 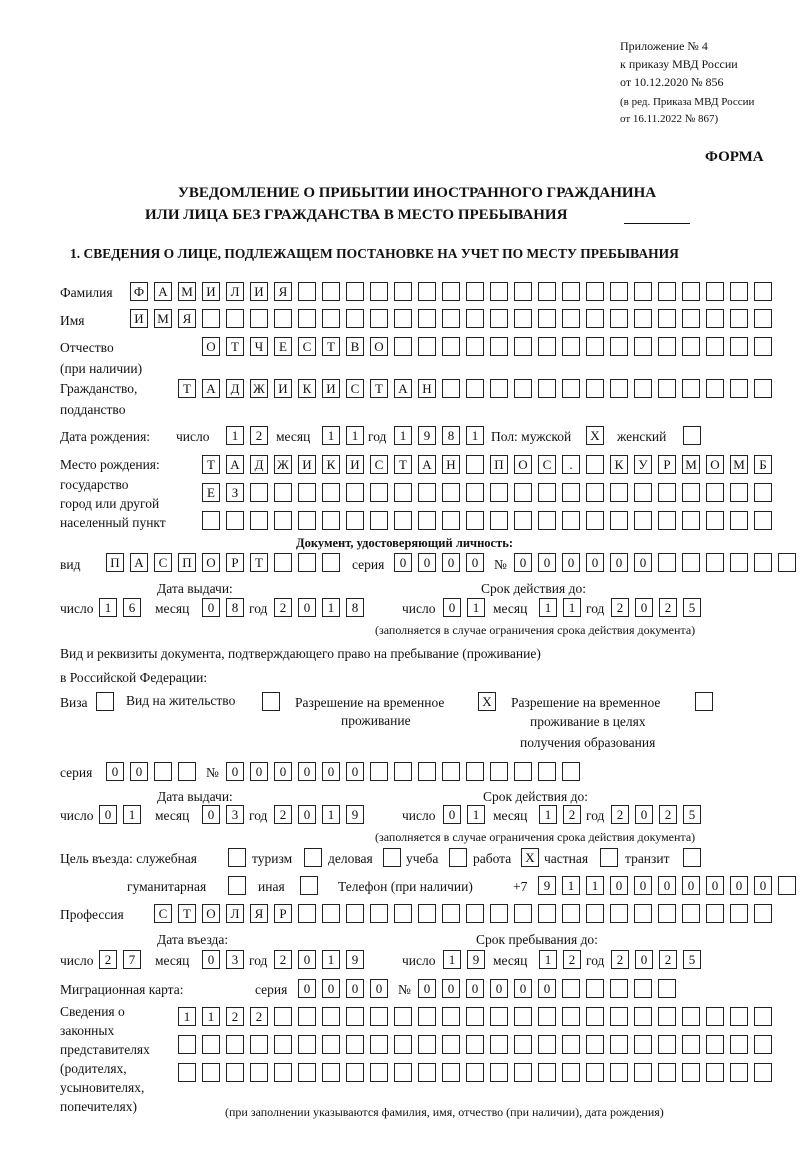 I want to click on citizenship-cell: А, so click(x=211, y=388).